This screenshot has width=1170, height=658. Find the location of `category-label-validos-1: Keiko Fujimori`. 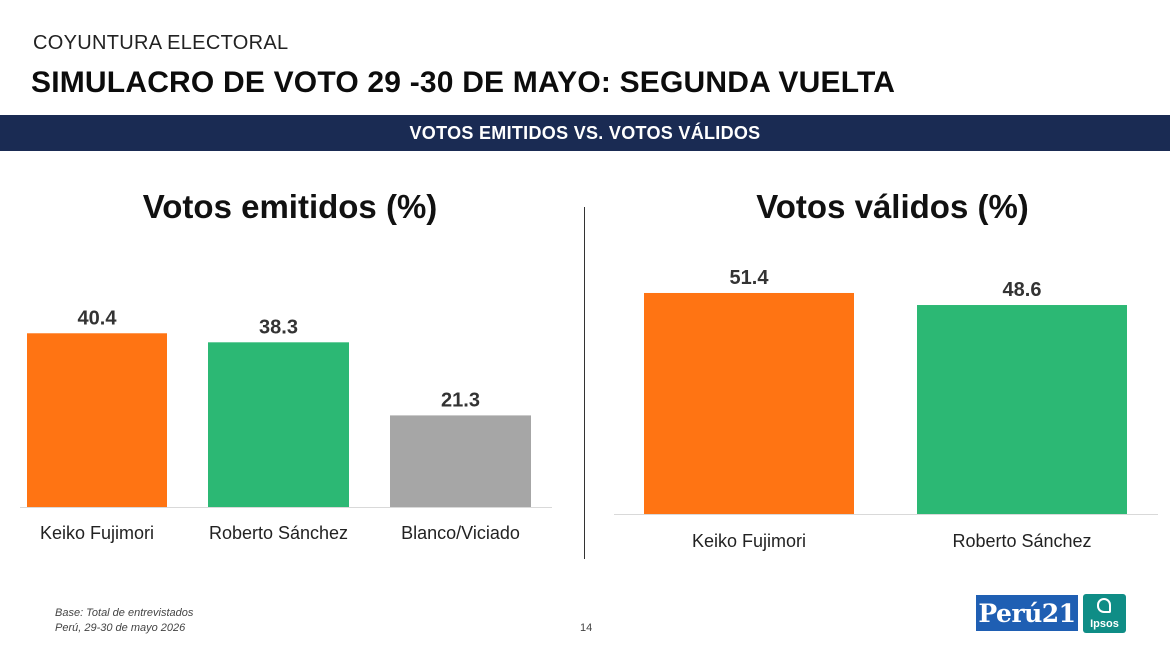

category-label-validos-1: Keiko Fujimori is located at coordinates (749, 541).